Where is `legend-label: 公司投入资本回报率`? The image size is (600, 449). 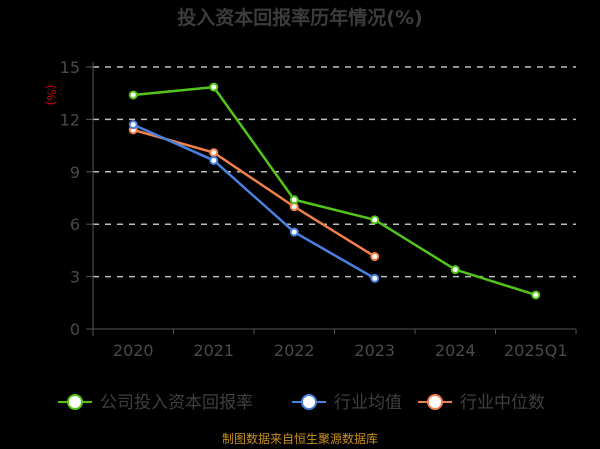
legend-label: 公司投入资本回报率 is located at coordinates (176, 403).